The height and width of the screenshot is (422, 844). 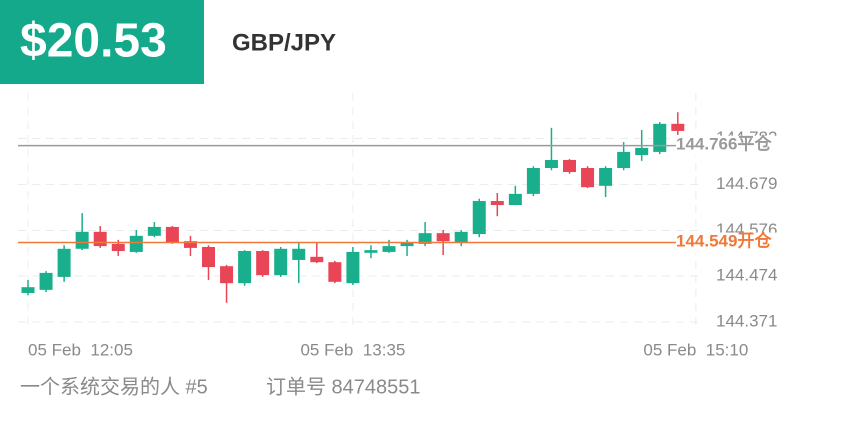 What do you see at coordinates (746, 183) in the screenshot?
I see `y-tick-label: 144.679` at bounding box center [746, 183].